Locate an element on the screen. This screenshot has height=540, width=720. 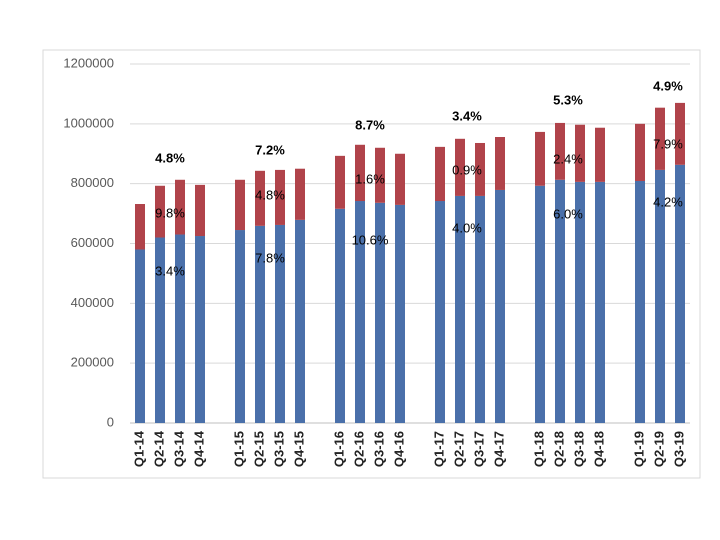
growth-label: 5.3% is located at coordinates (568, 99).